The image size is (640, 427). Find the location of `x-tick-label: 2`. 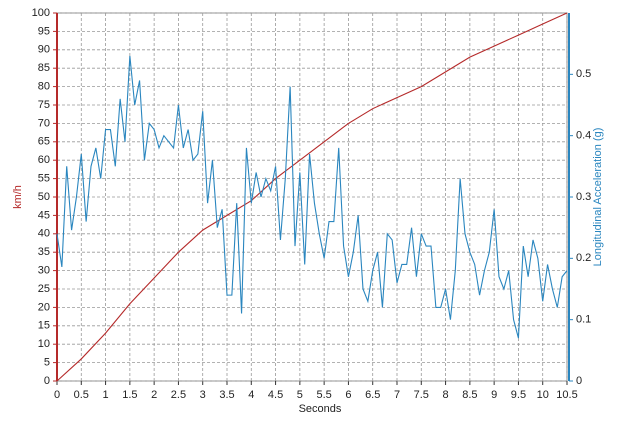

x-tick-label: 2 is located at coordinates (154, 395).